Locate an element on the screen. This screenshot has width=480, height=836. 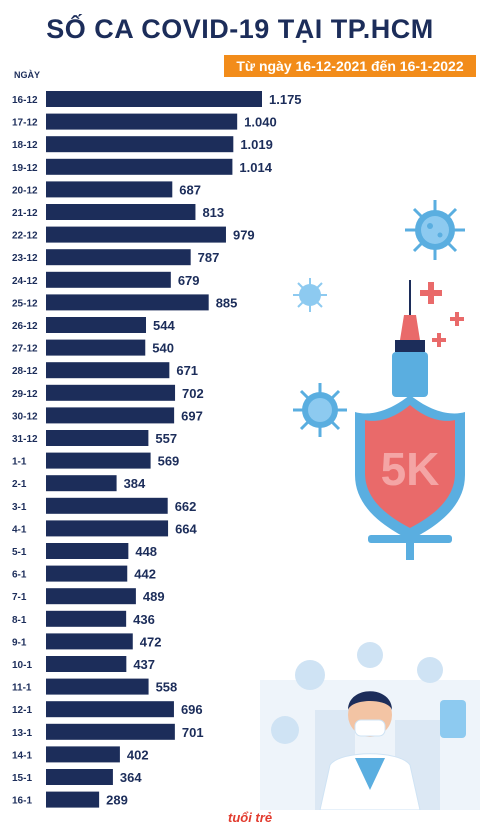
axis-label-date: NGÀY is located at coordinates (27, 75).